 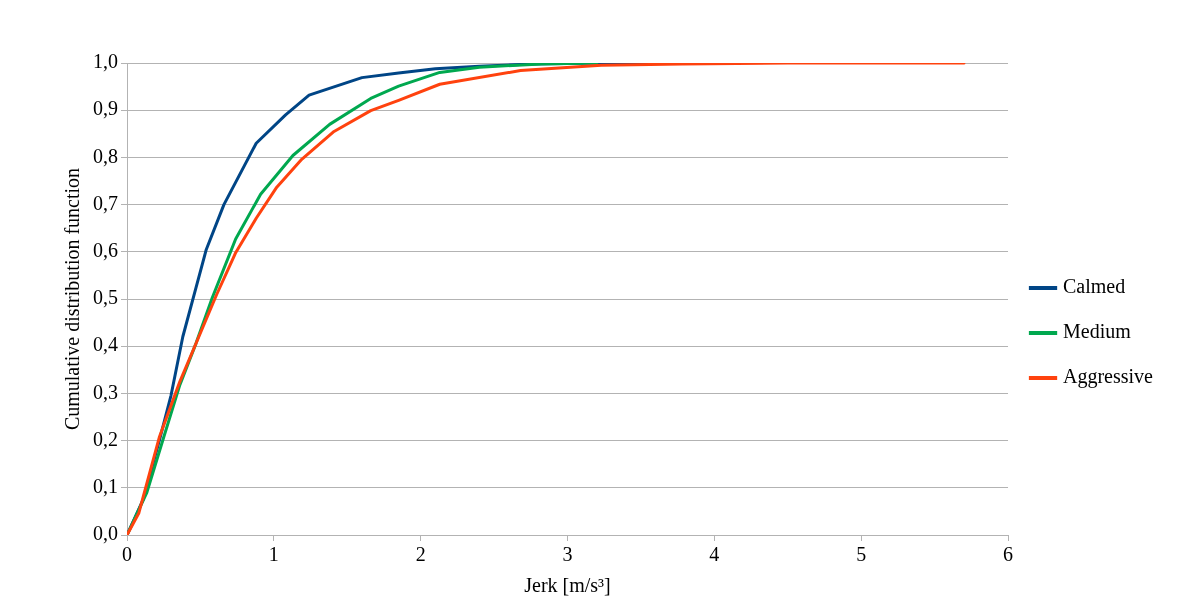 What do you see at coordinates (105, 486) in the screenshot?
I see `y-tick-label: 0,1` at bounding box center [105, 486].